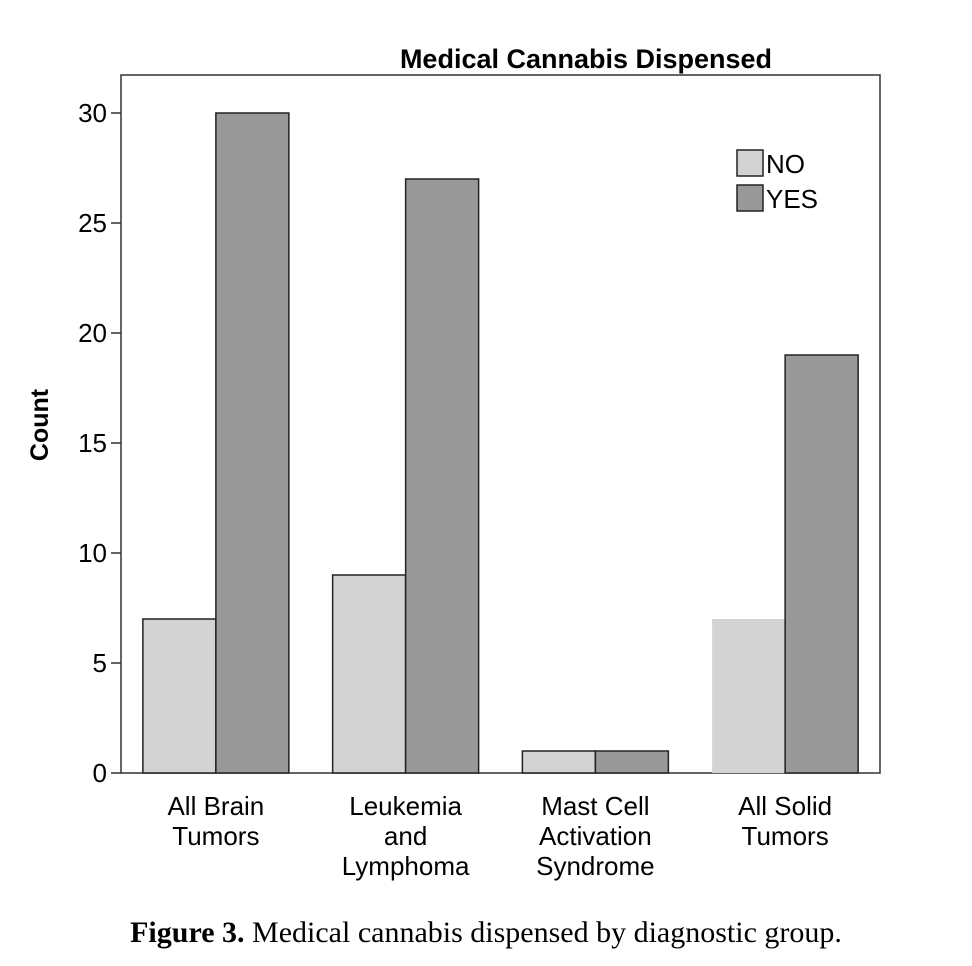 Image resolution: width=972 pixels, height=966 pixels. I want to click on legend-swatch-yes, so click(750, 198).